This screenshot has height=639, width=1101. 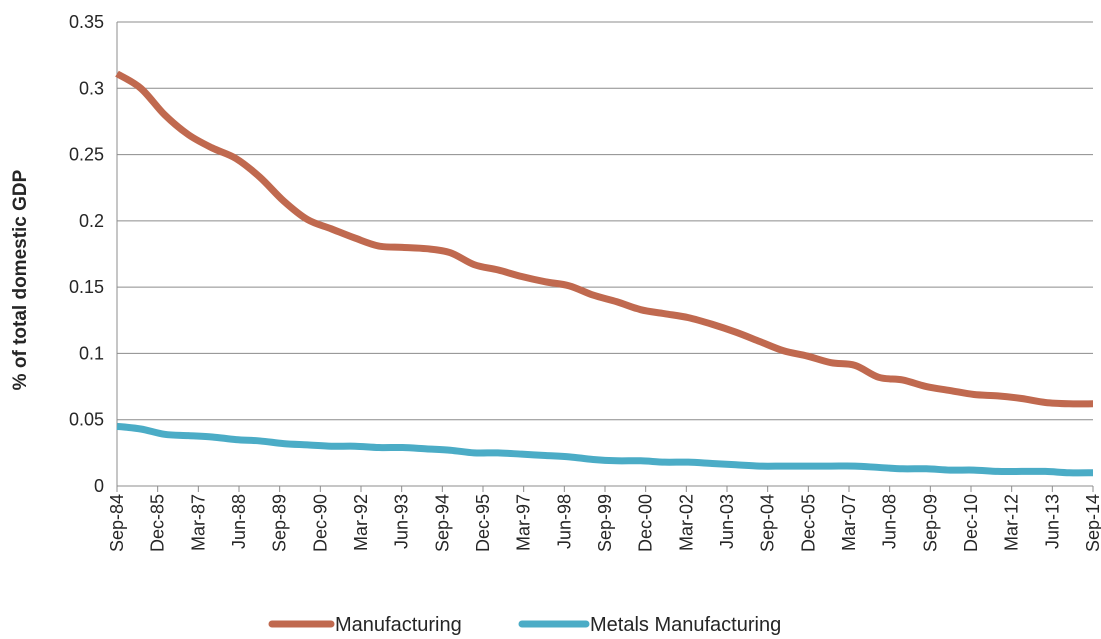 What do you see at coordinates (20, 279) in the screenshot?
I see `y-axis-label: % of total domestic GDP` at bounding box center [20, 279].